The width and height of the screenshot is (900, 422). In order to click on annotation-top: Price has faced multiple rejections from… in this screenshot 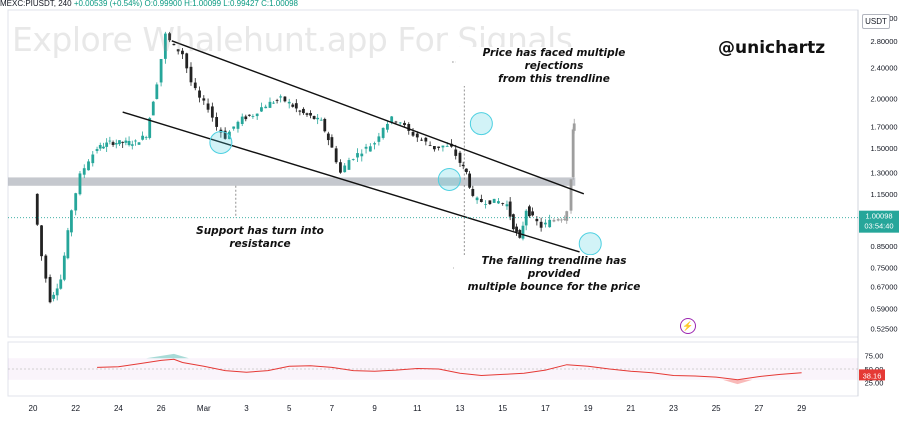, I will do `click(554, 66)`.